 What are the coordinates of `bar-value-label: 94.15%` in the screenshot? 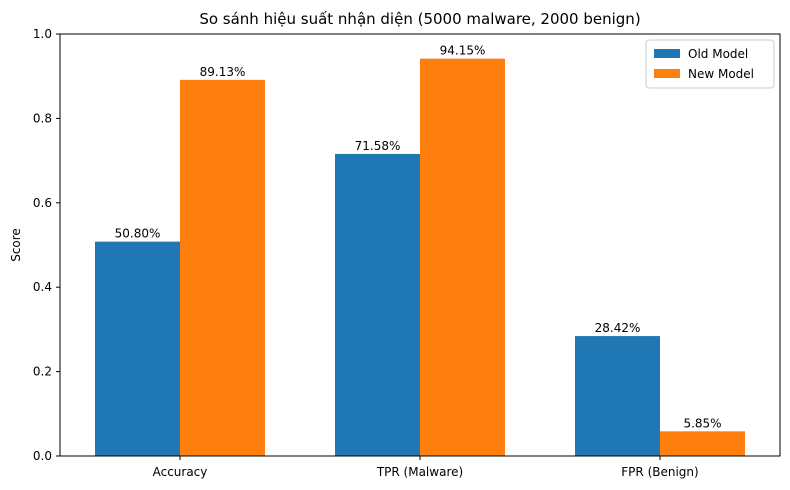 It's located at (463, 51).